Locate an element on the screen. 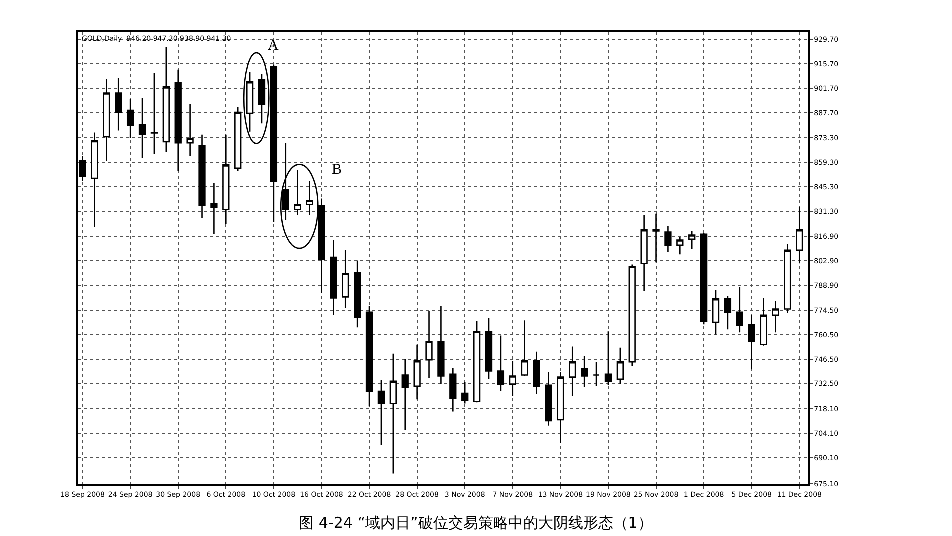 Image resolution: width=952 pixels, height=536 pixels. annotation: A is located at coordinates (273, 46).